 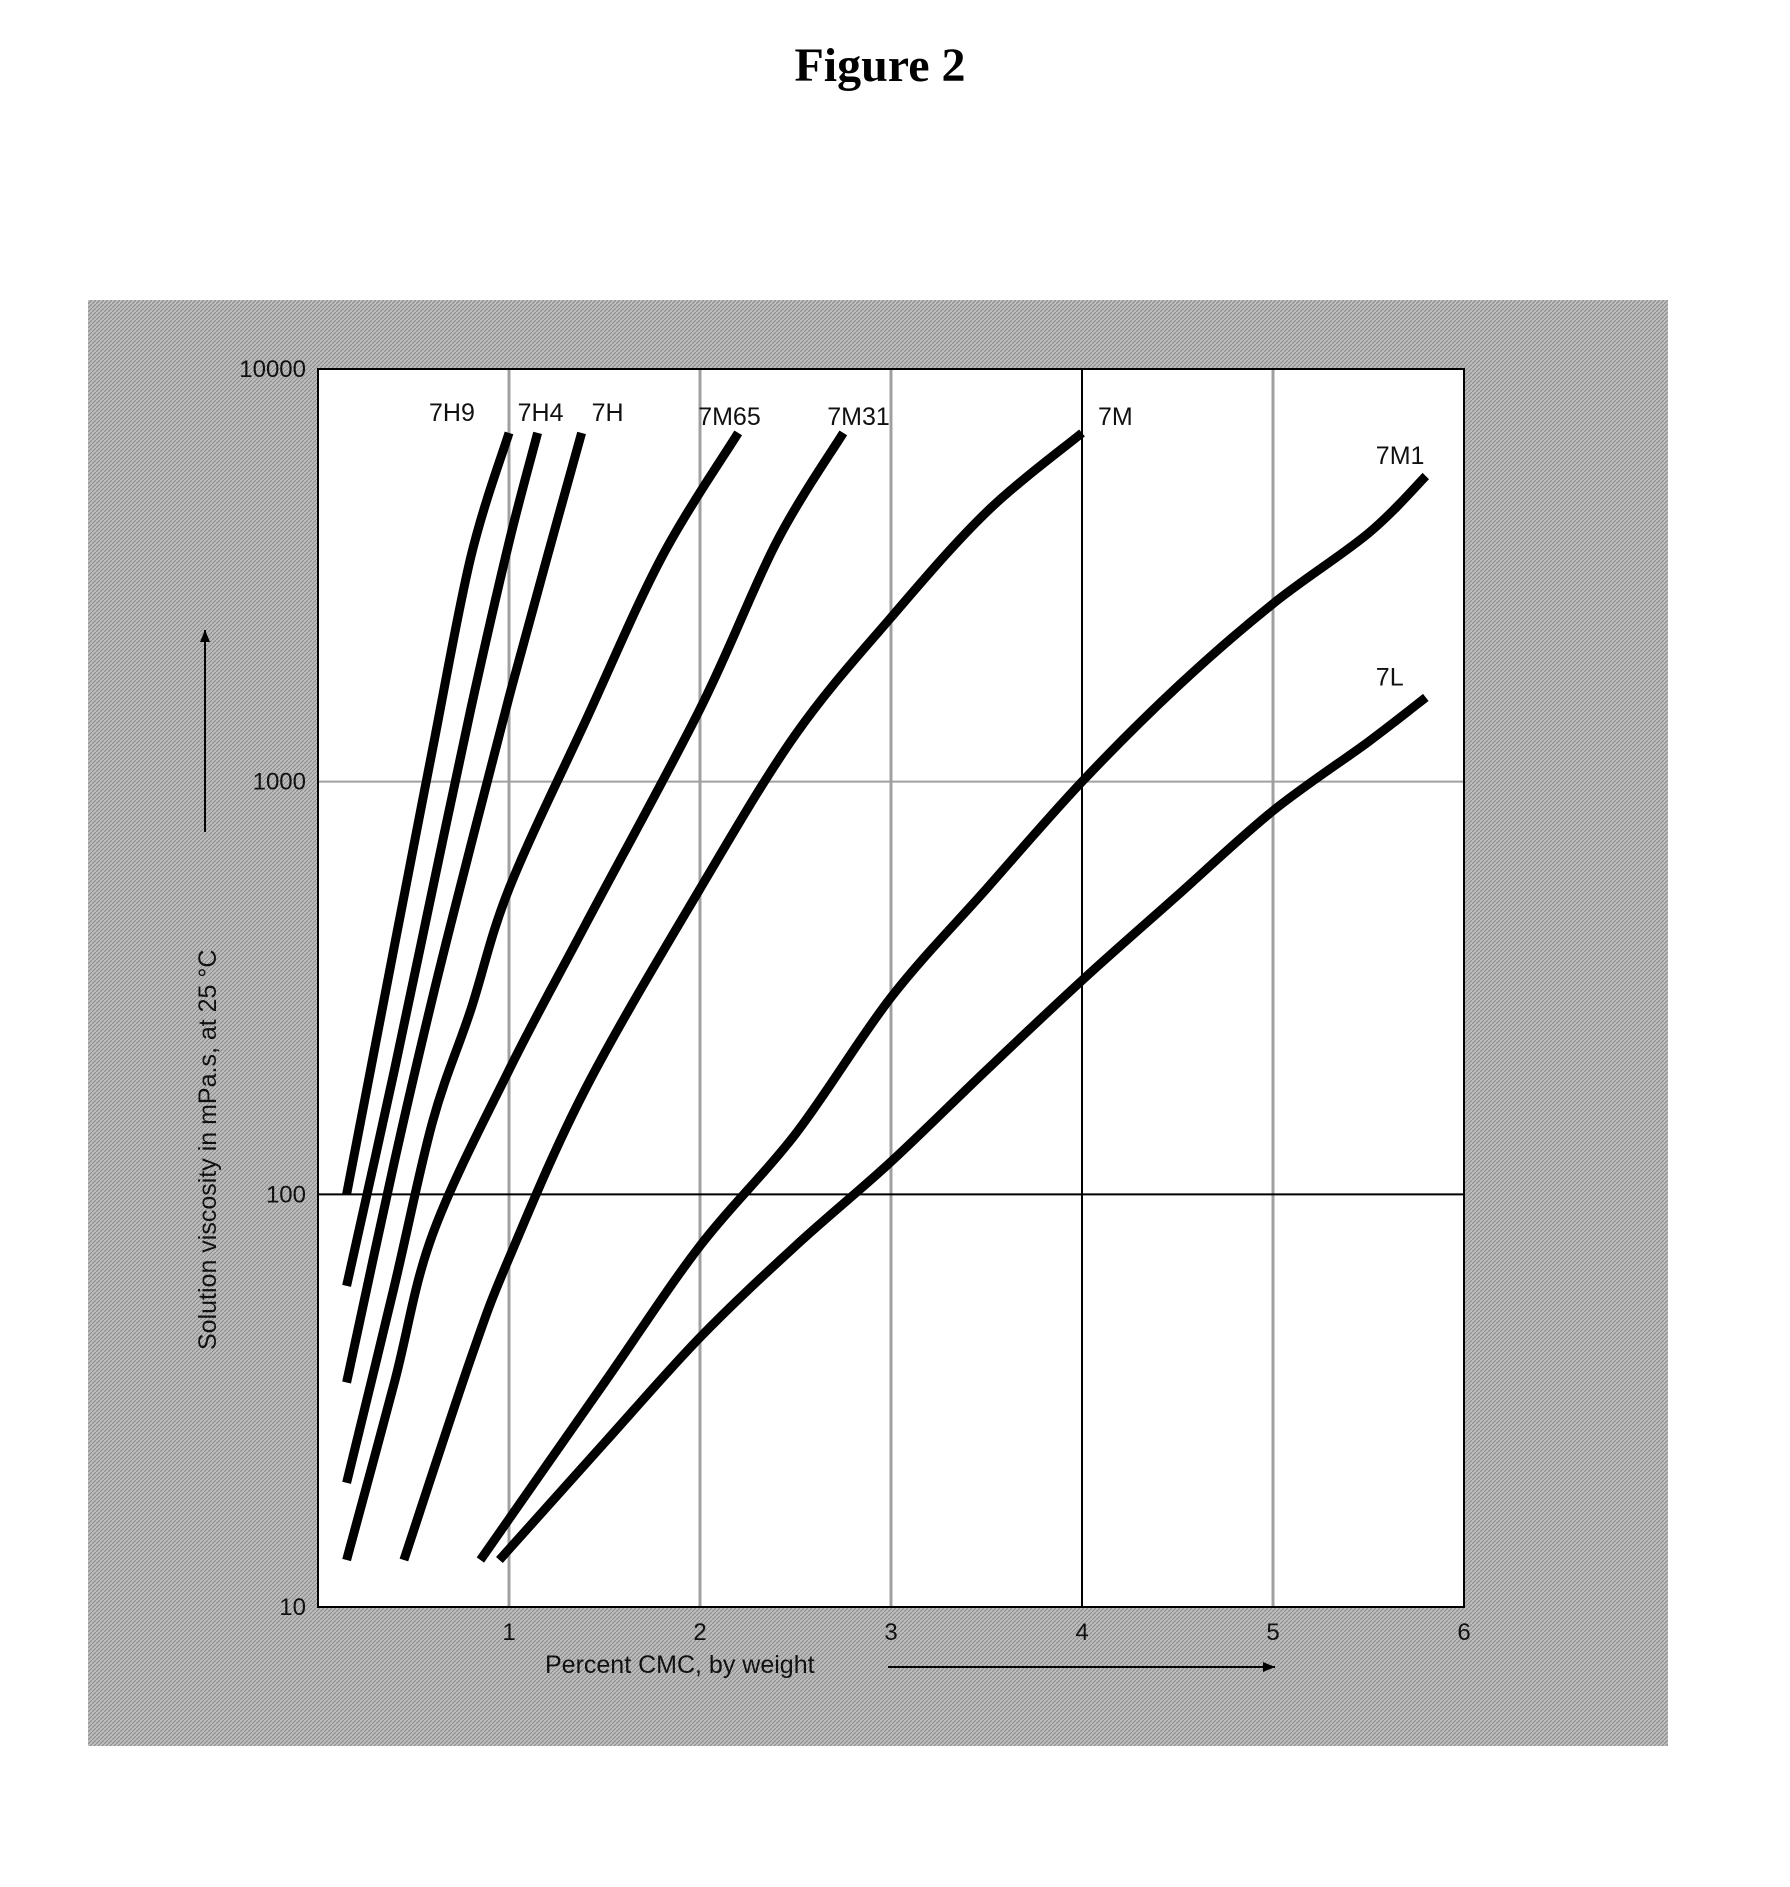 I want to click on figure-title: Figure 2, so click(x=880, y=65).